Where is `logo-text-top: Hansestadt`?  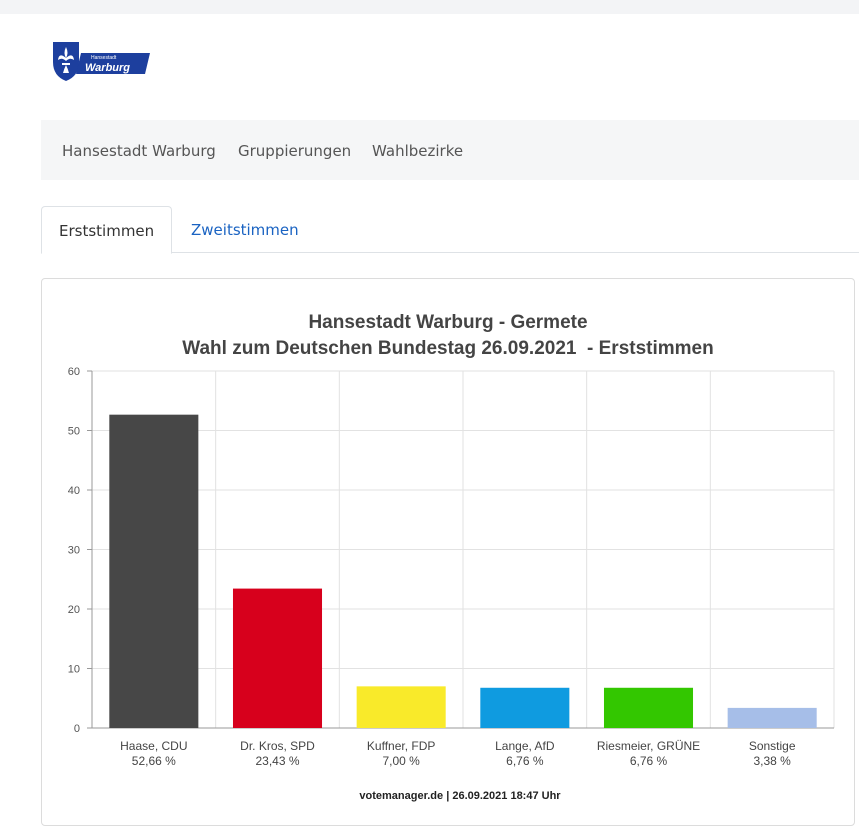
logo-text-top: Hansestadt is located at coordinates (104, 58).